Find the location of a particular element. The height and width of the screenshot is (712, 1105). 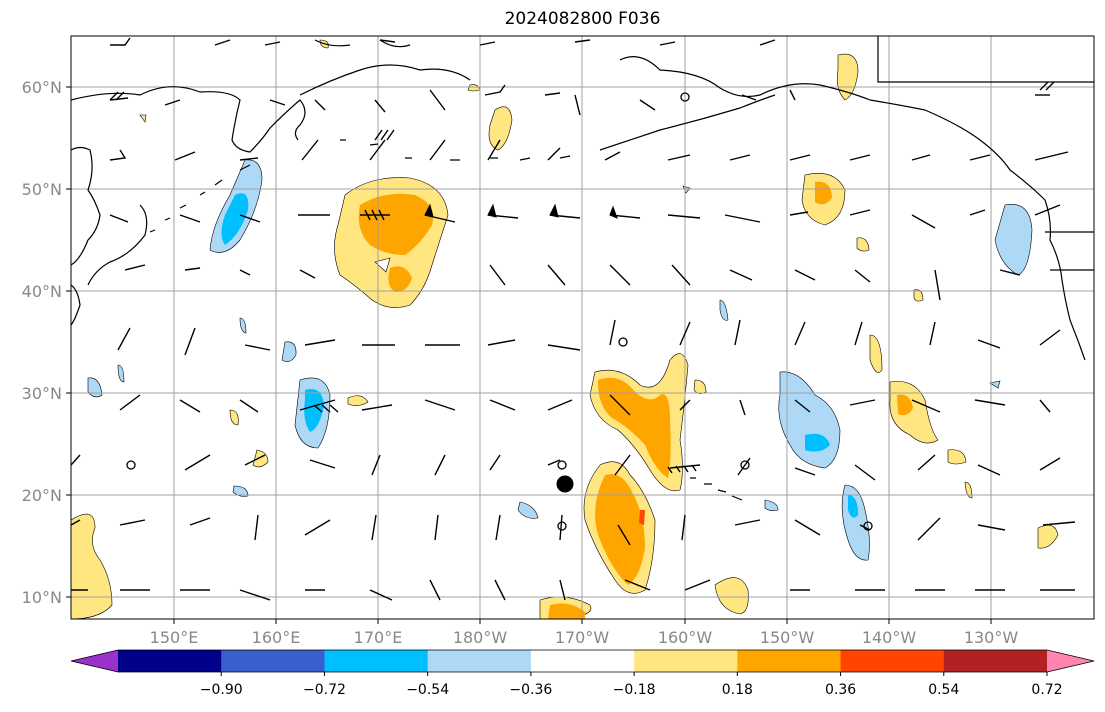

colorbar-outline is located at coordinates (582, 661).